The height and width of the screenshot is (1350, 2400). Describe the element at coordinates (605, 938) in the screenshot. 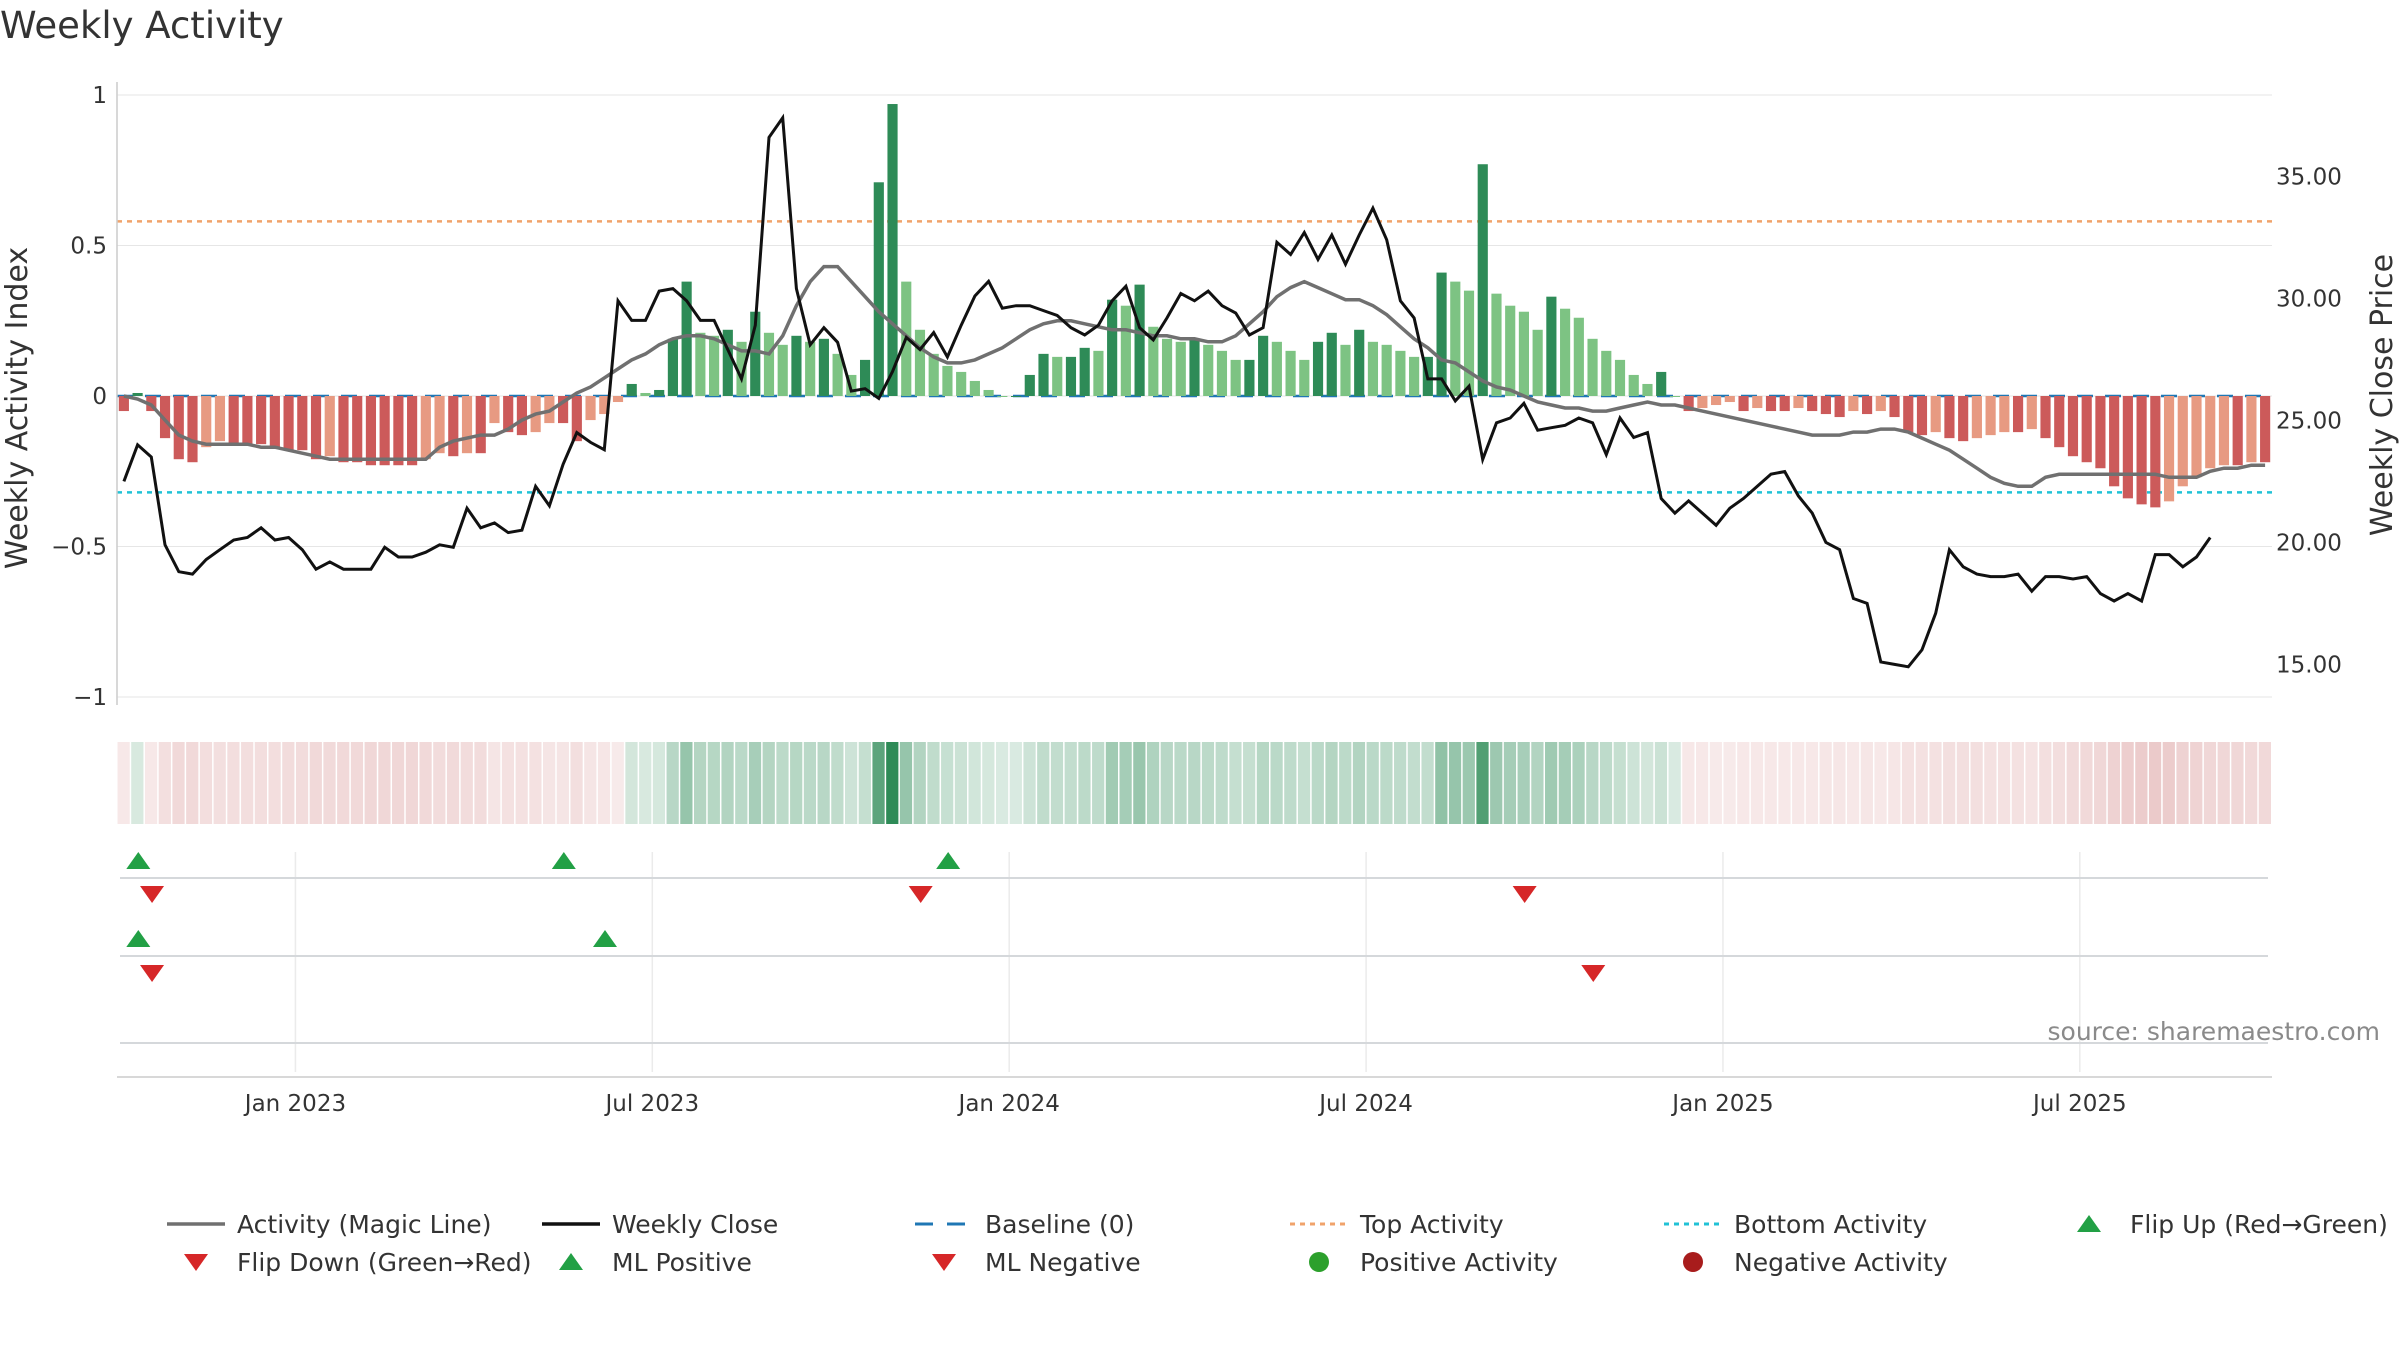

I see `ml-positive-marker` at that location.